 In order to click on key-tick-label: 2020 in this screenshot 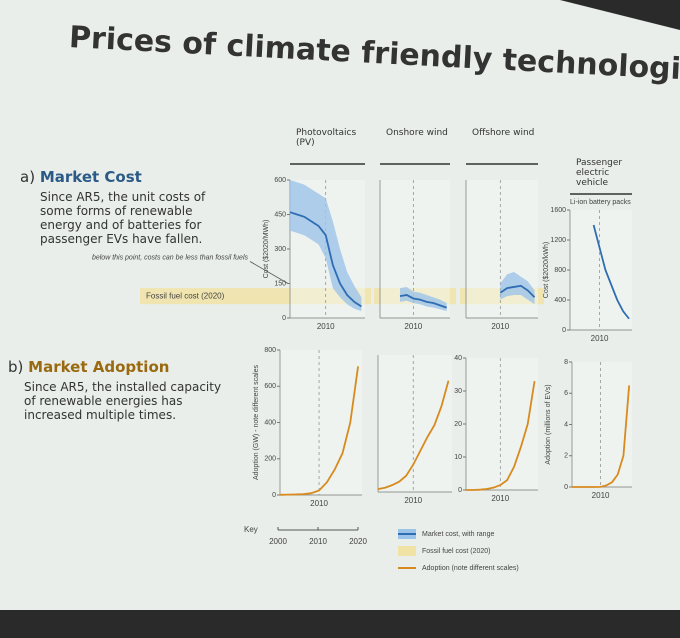, I will do `click(358, 541)`.